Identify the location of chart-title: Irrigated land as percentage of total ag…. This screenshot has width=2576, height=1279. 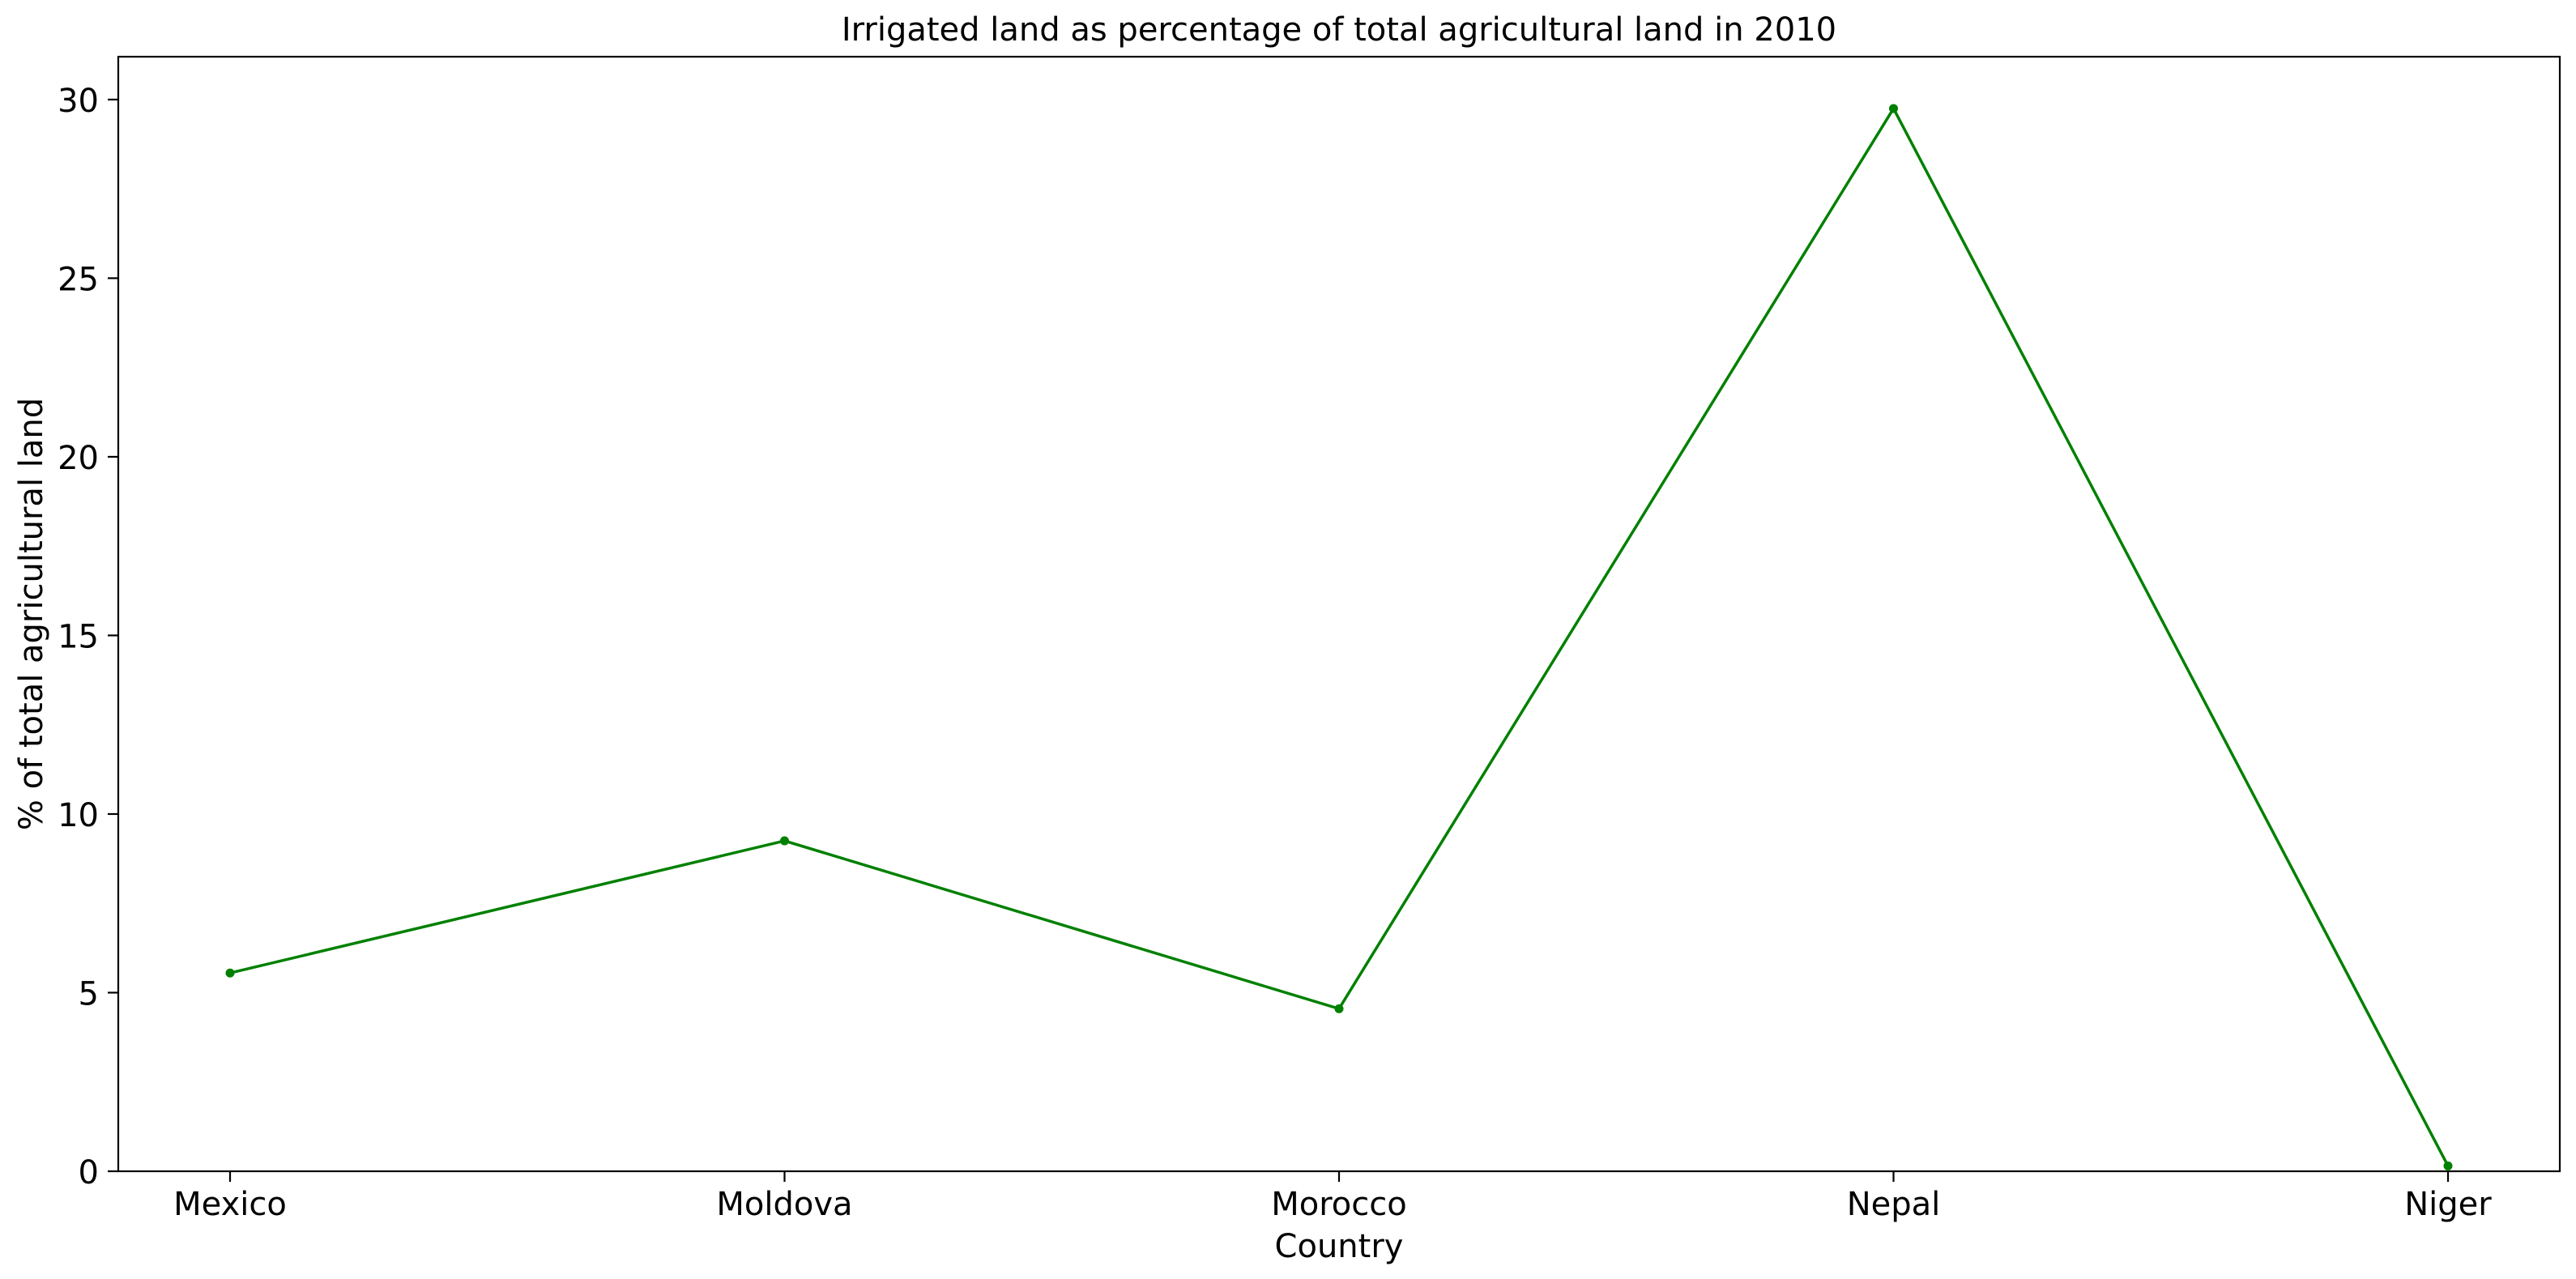
(1339, 30).